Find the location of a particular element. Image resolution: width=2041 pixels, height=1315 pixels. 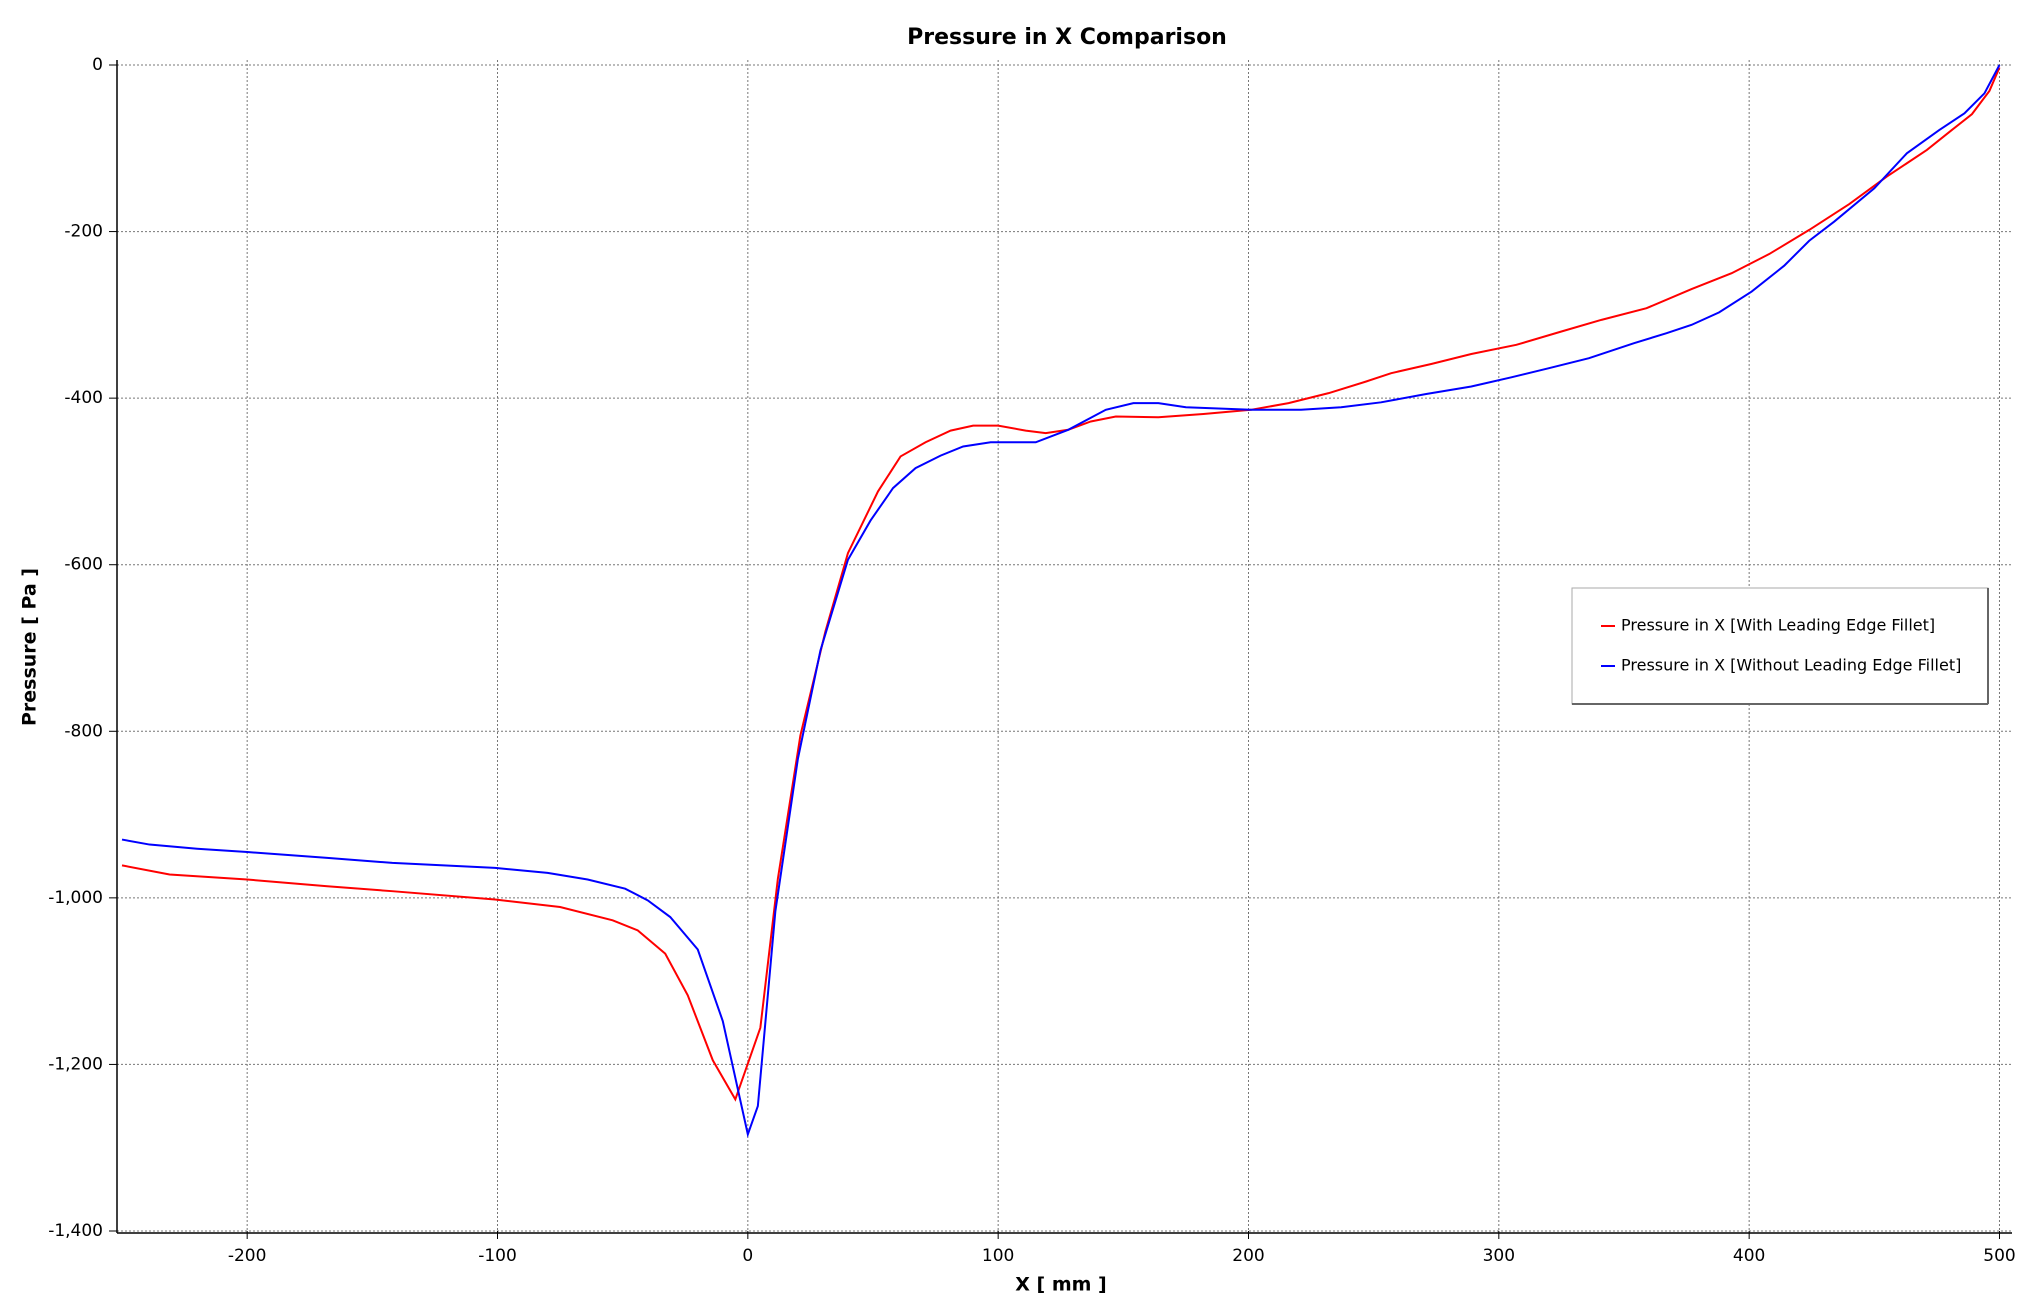

y-tick-label: -1,200 is located at coordinates (75, 1064).